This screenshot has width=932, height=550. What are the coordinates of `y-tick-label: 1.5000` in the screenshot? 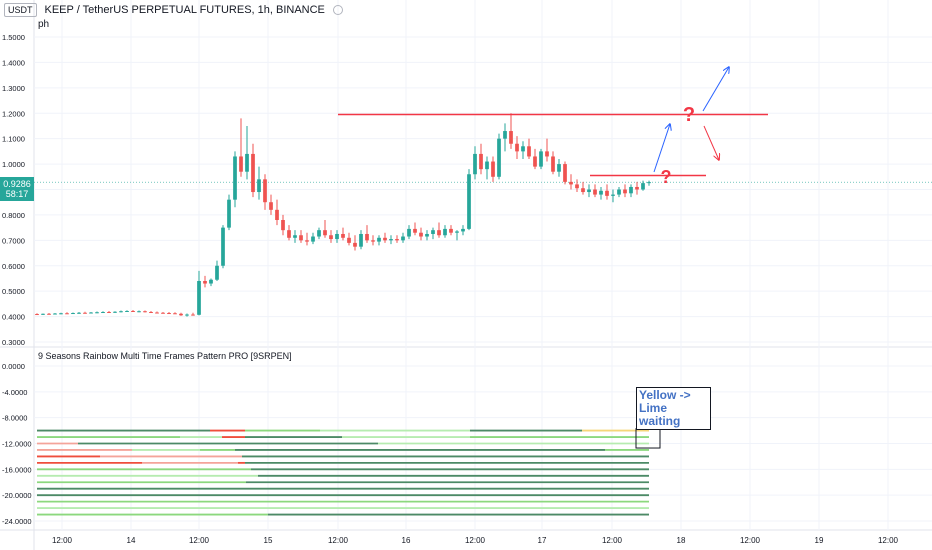 It's located at (13, 37).